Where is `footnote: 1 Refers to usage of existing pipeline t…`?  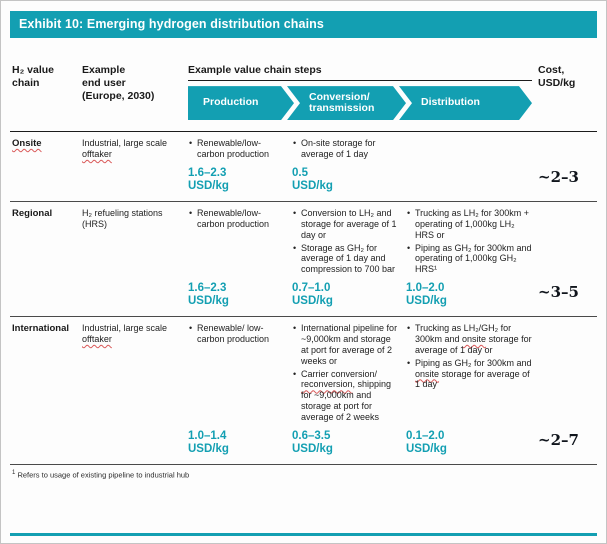
footnote: 1 Refers to usage of existing pipeline t… is located at coordinates (303, 472).